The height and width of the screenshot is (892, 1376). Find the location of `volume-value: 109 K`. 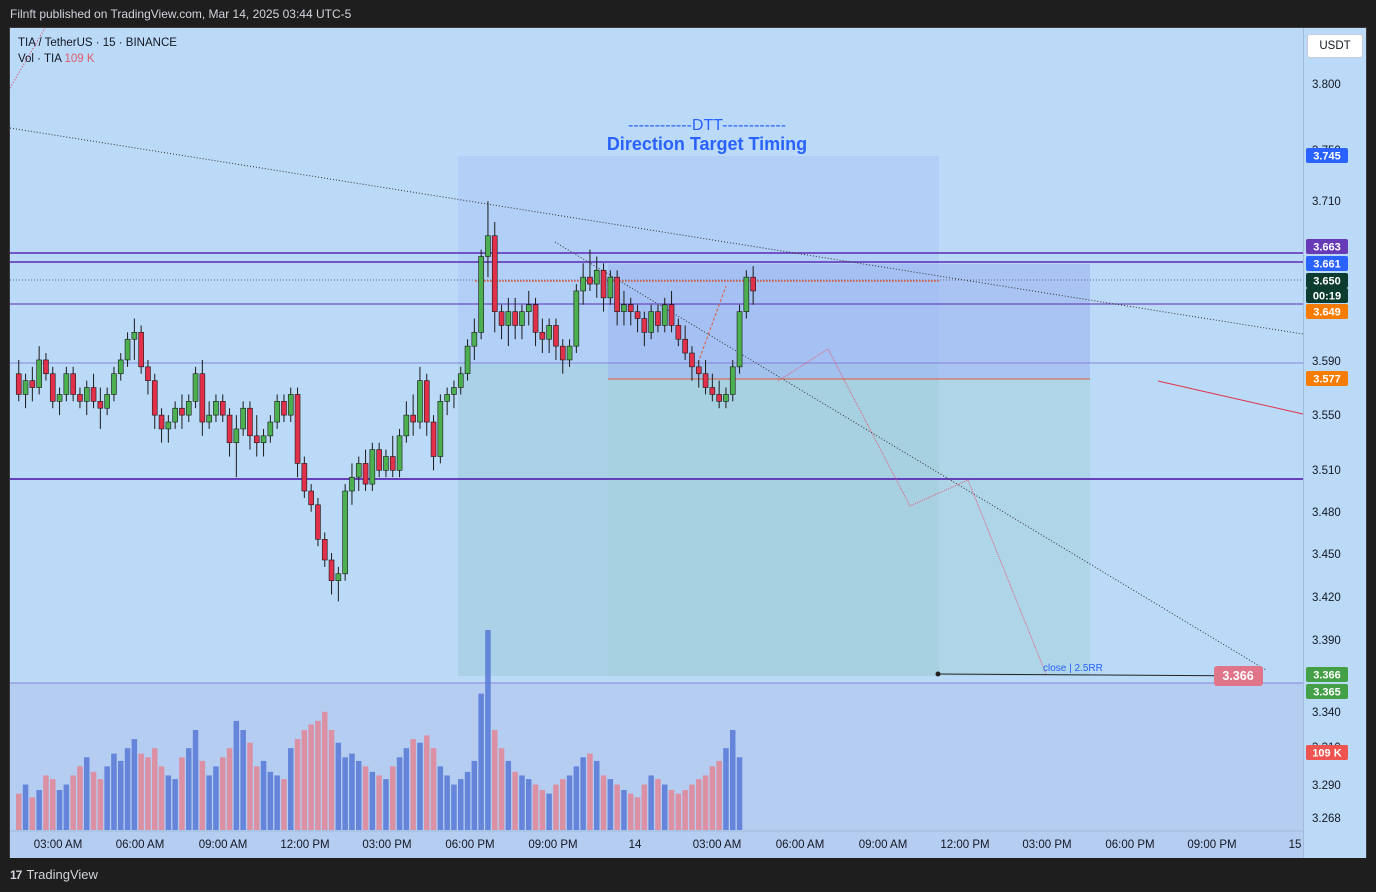

volume-value: 109 K is located at coordinates (79, 59).